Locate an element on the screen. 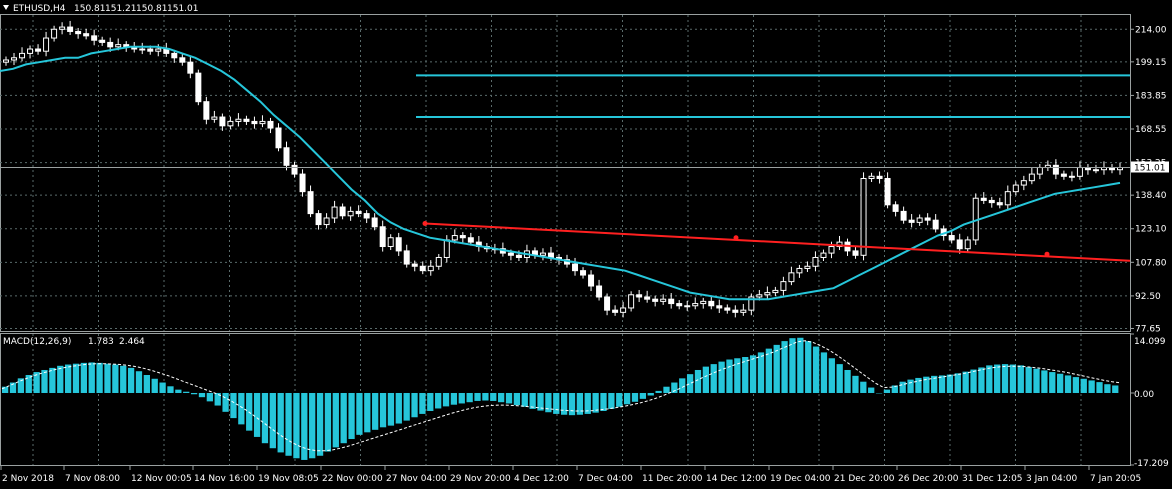 This screenshot has height=489, width=1172. macd-tick-zero: 0.00 is located at coordinates (1144, 395).